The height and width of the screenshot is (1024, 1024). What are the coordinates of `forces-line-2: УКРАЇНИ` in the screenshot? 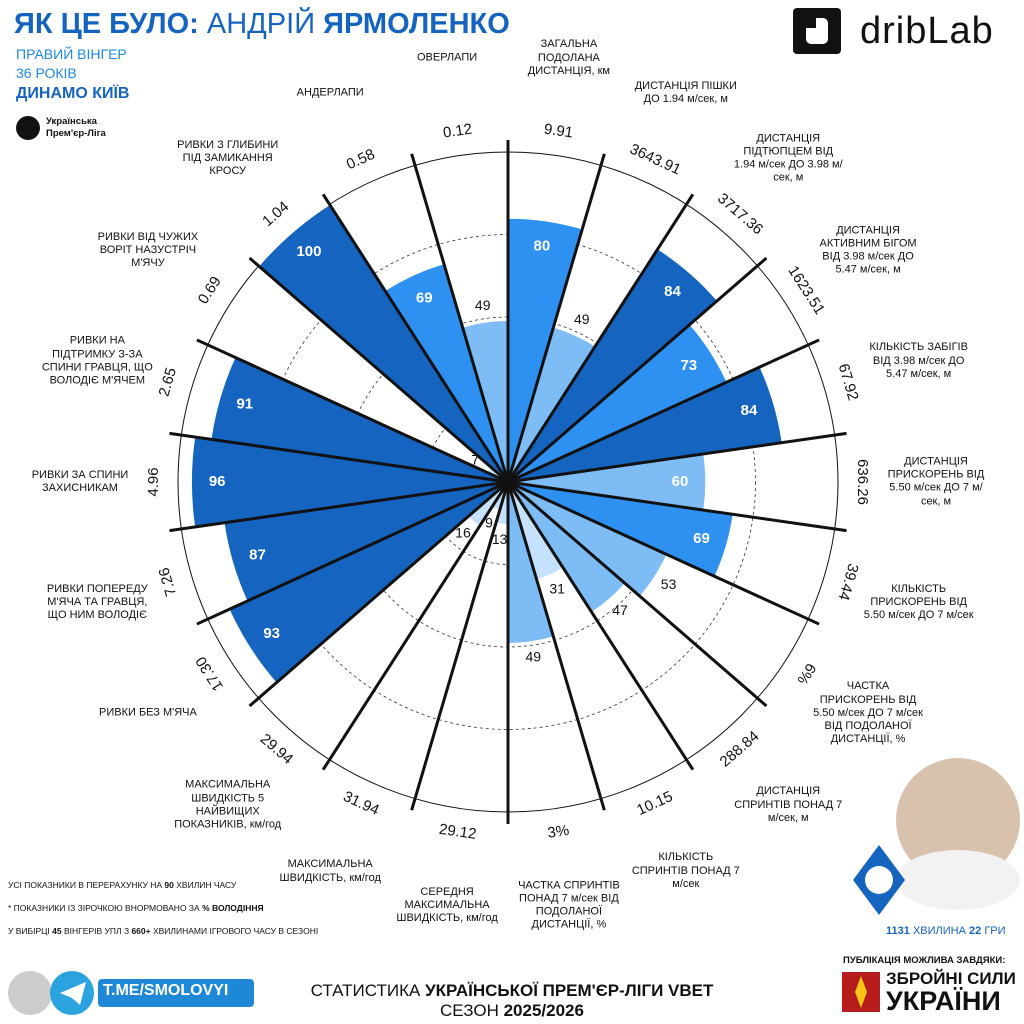 It's located at (943, 1001).